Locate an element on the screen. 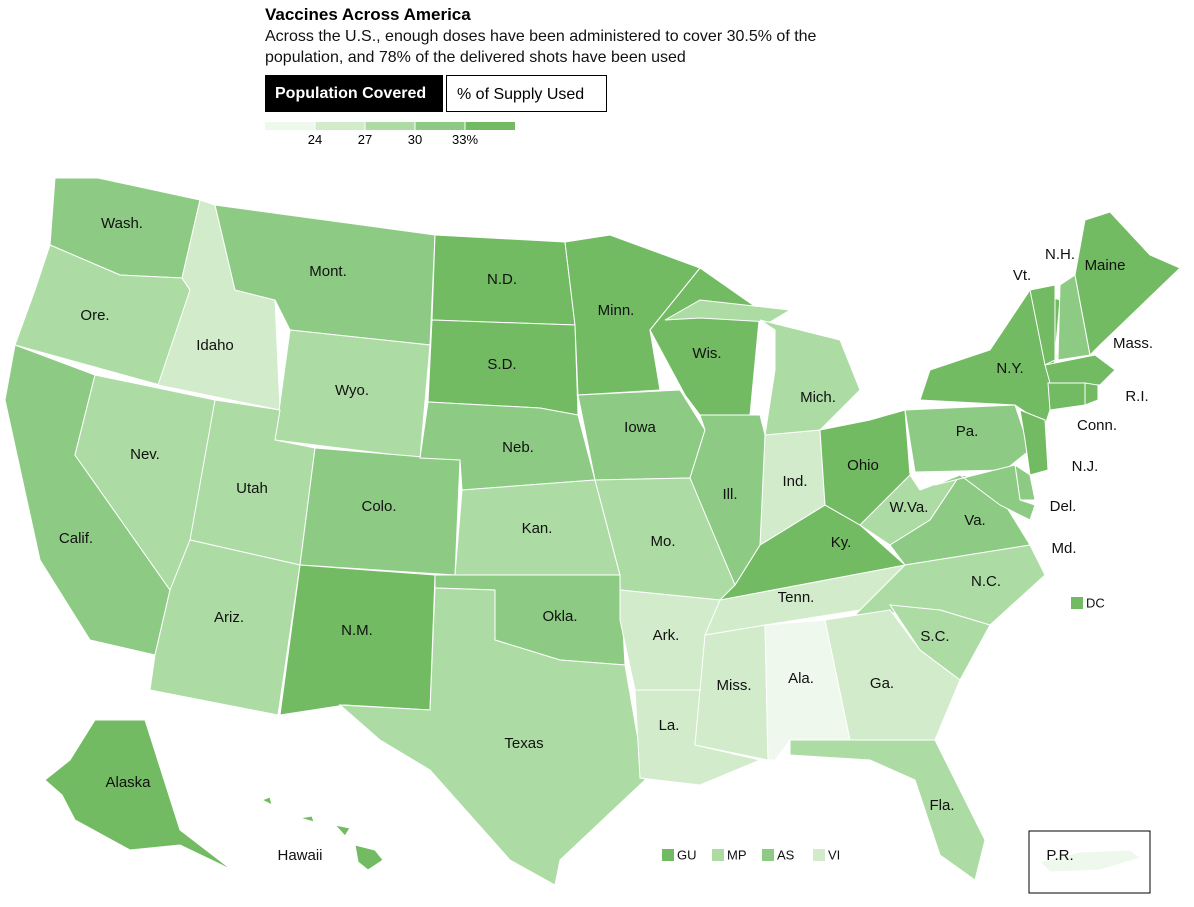  state-label: Alaska is located at coordinates (128, 782).